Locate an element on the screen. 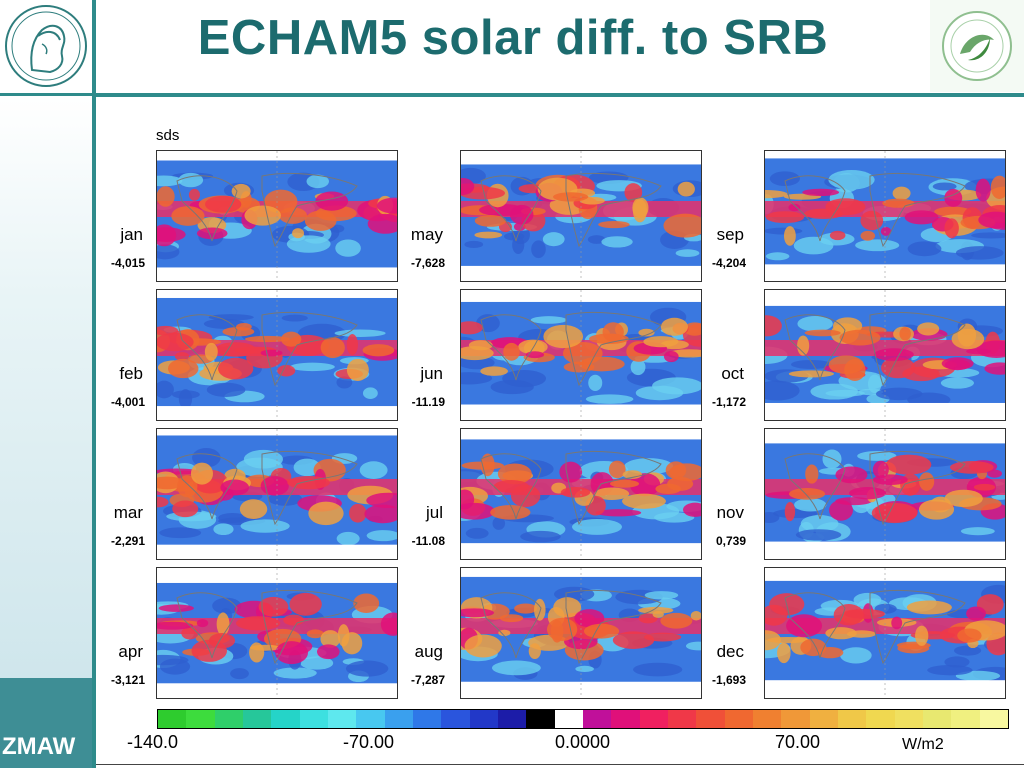 This screenshot has width=1024, height=768. mean-value-label: -3,121 is located at coordinates (127, 680).